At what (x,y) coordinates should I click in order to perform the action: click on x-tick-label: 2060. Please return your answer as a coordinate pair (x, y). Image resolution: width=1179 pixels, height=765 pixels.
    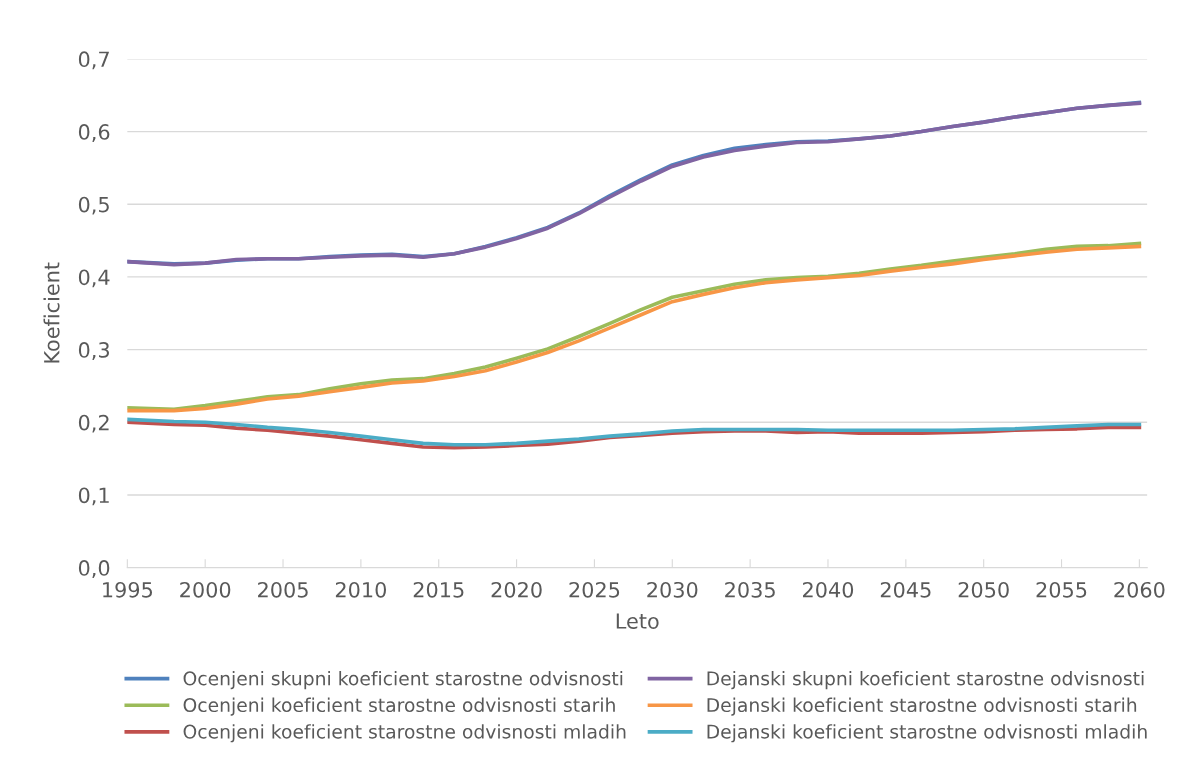
    Looking at the image, I should click on (1139, 589).